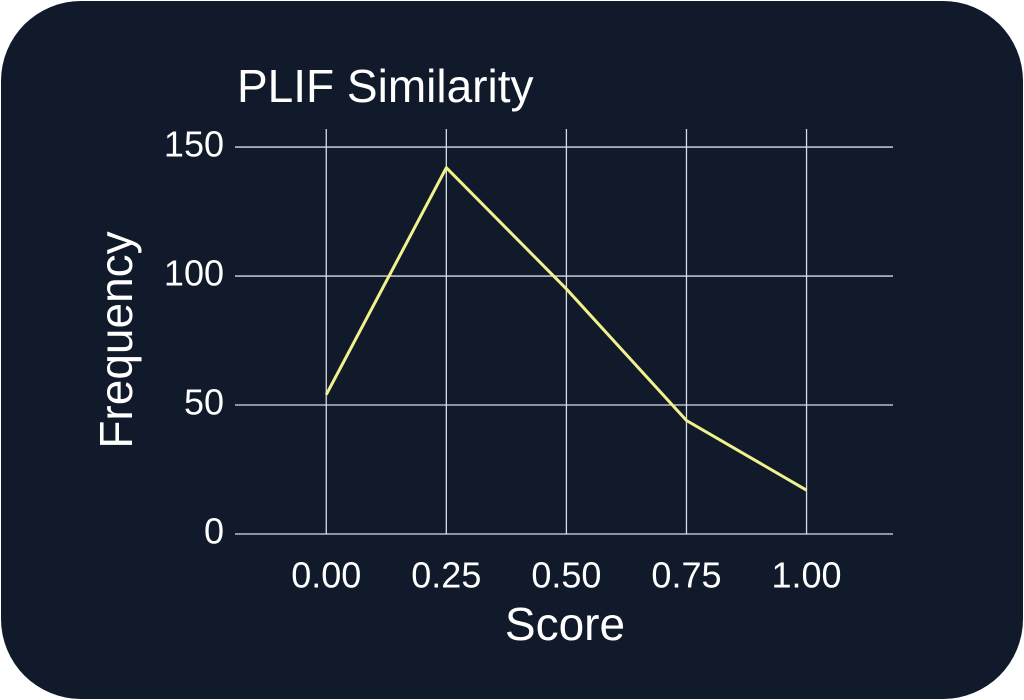 The width and height of the screenshot is (1024, 700). What do you see at coordinates (566, 575) in the screenshot?
I see `x-tick-label: 0.50` at bounding box center [566, 575].